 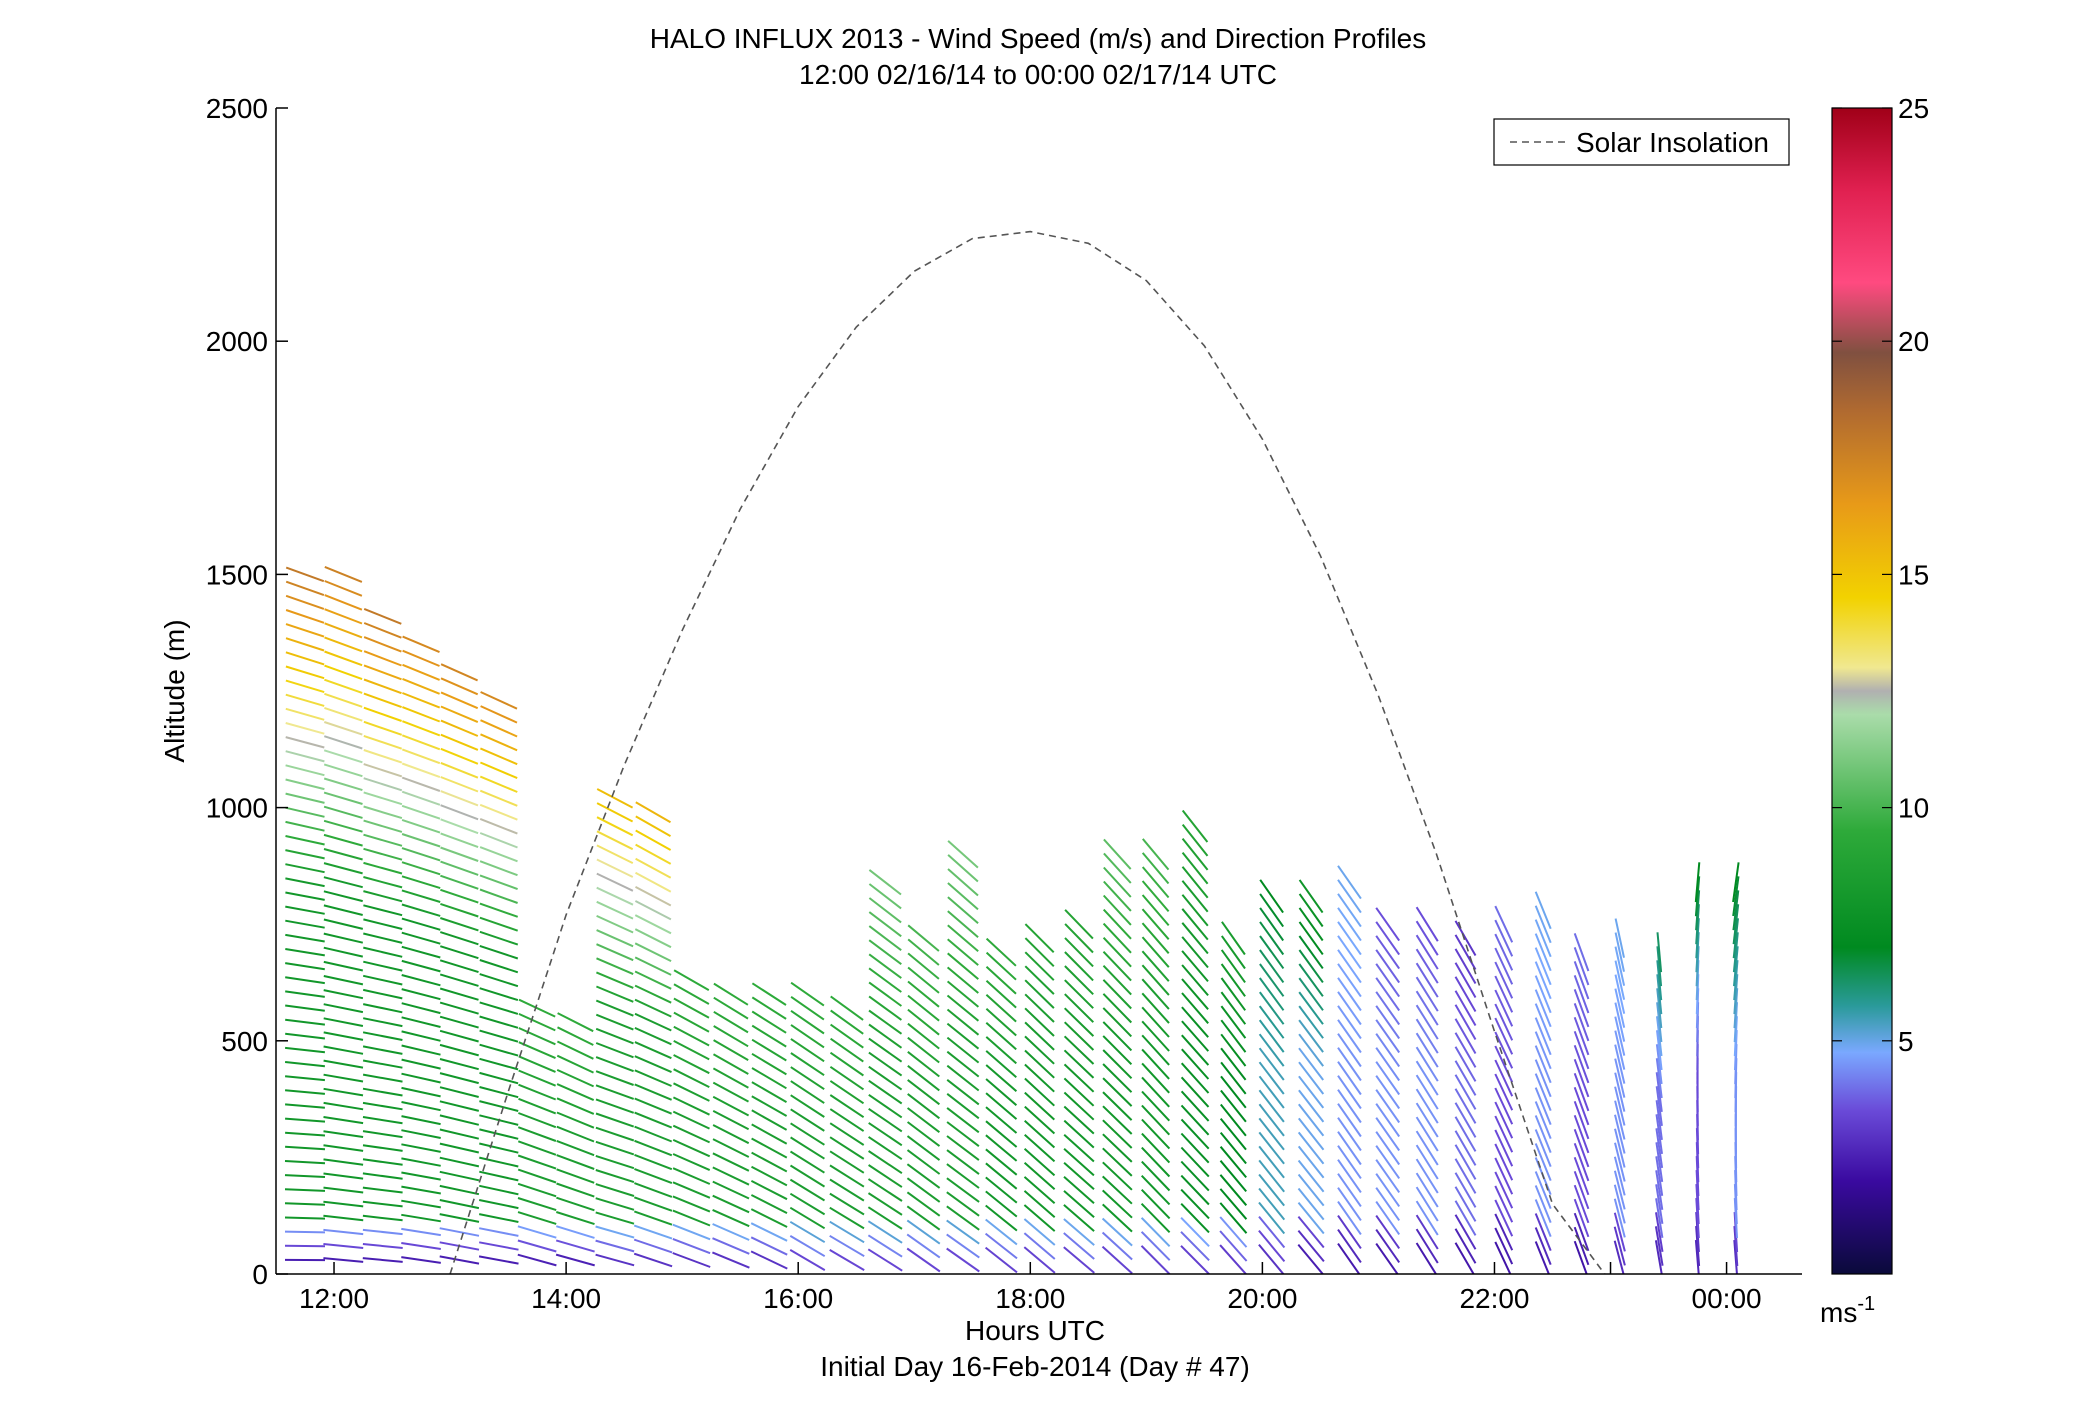 What do you see at coordinates (1672, 142) in the screenshot?
I see `legend-solar-label: Solar Insolation` at bounding box center [1672, 142].